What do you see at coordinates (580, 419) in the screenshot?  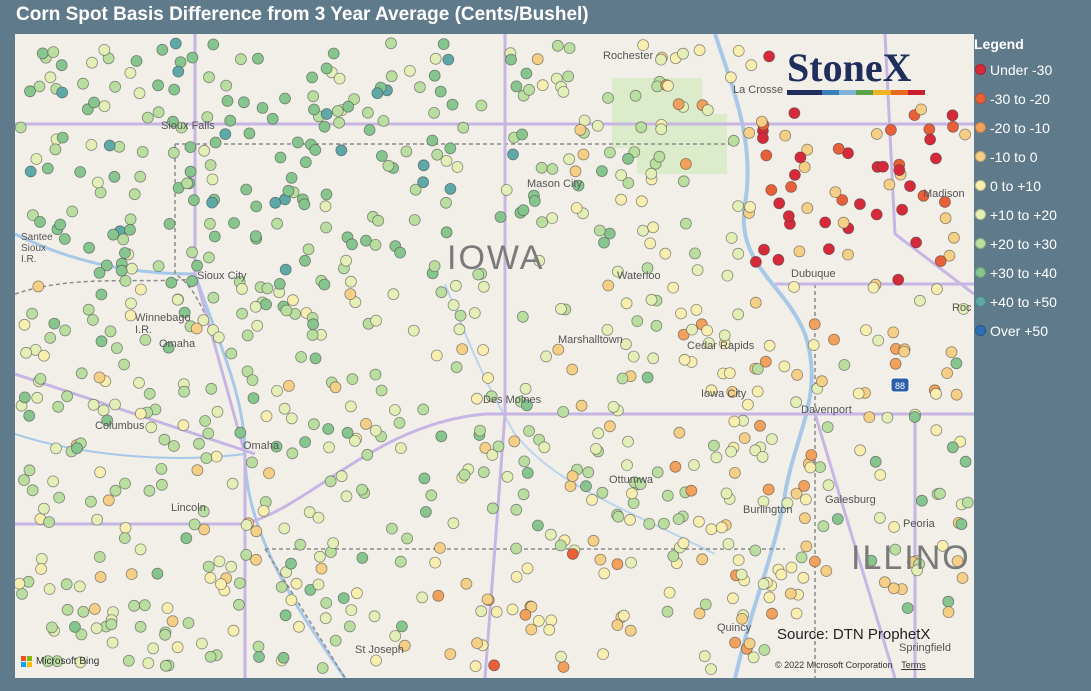 I see `river` at bounding box center [580, 419].